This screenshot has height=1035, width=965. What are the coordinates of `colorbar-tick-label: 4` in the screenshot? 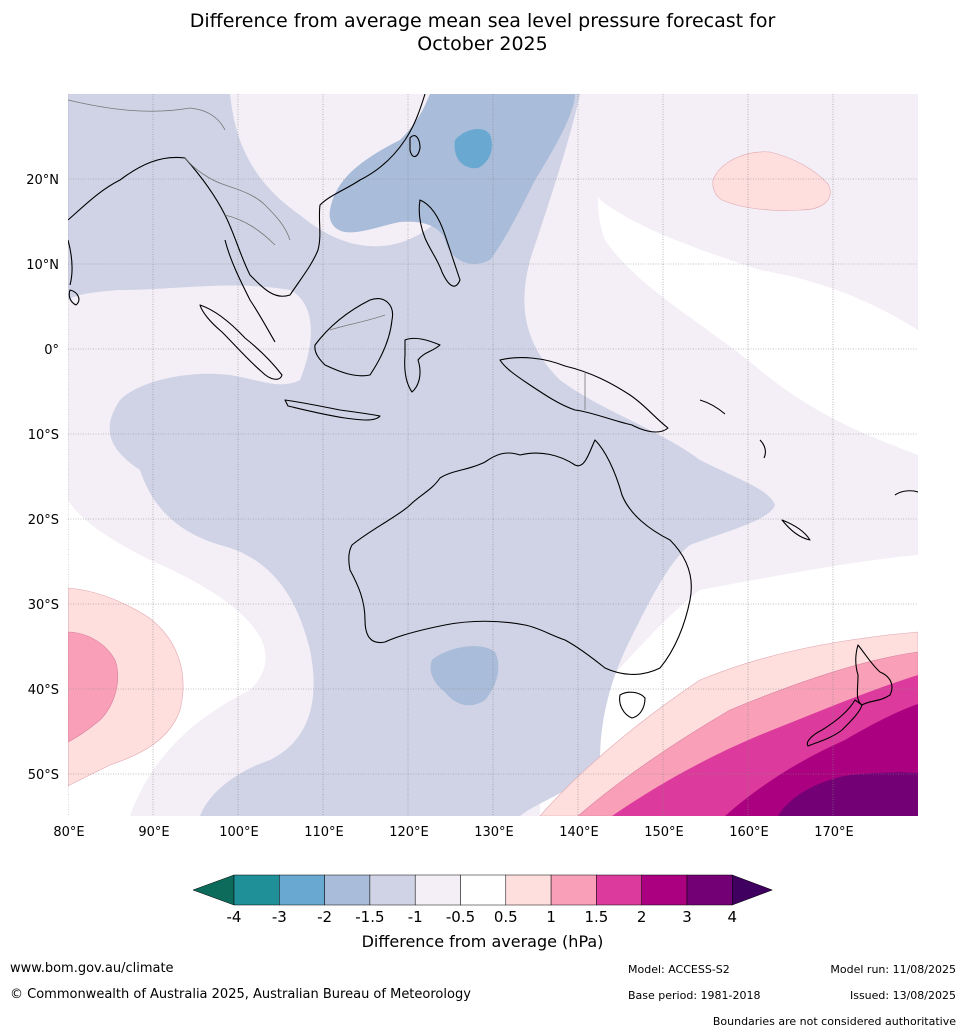 It's located at (733, 917).